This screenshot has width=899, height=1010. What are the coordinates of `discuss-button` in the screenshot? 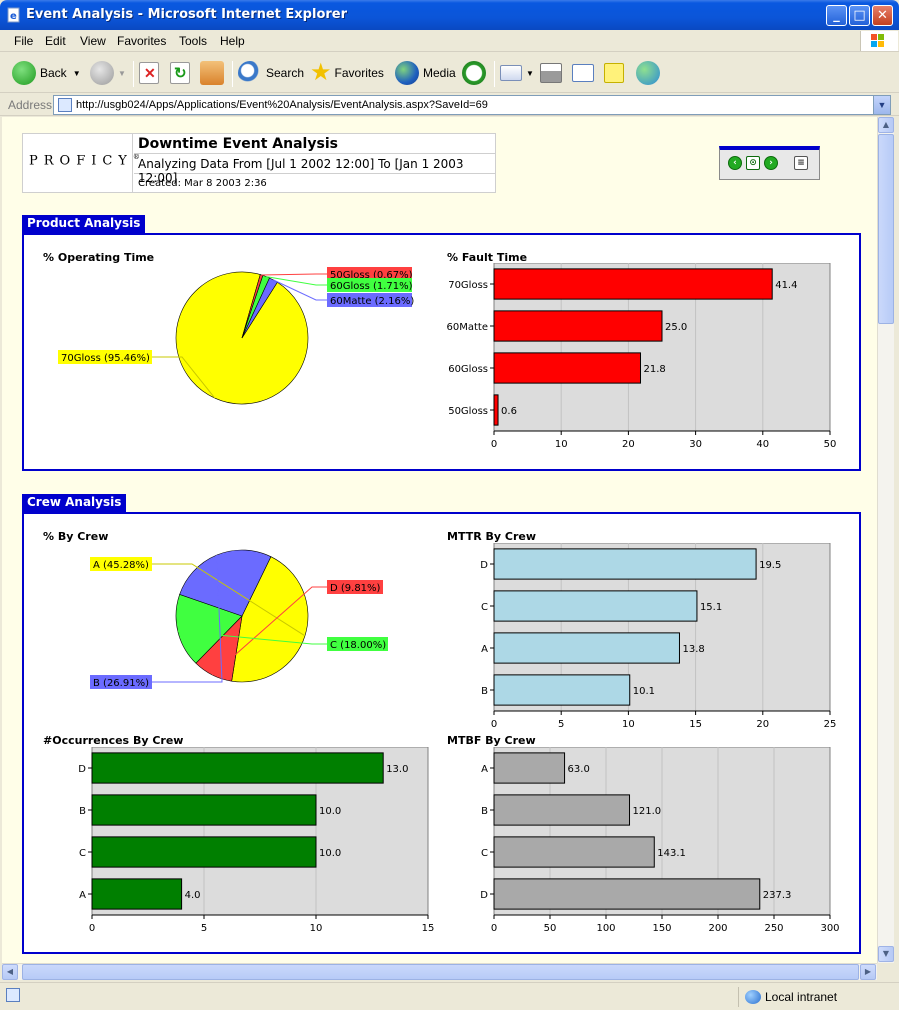 It's located at (616, 73).